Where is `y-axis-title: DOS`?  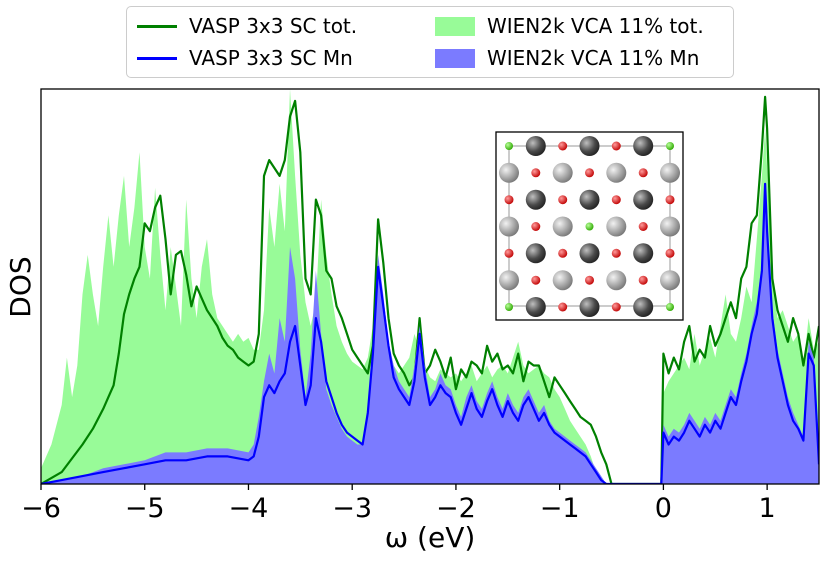
y-axis-title: DOS is located at coordinates (20, 286).